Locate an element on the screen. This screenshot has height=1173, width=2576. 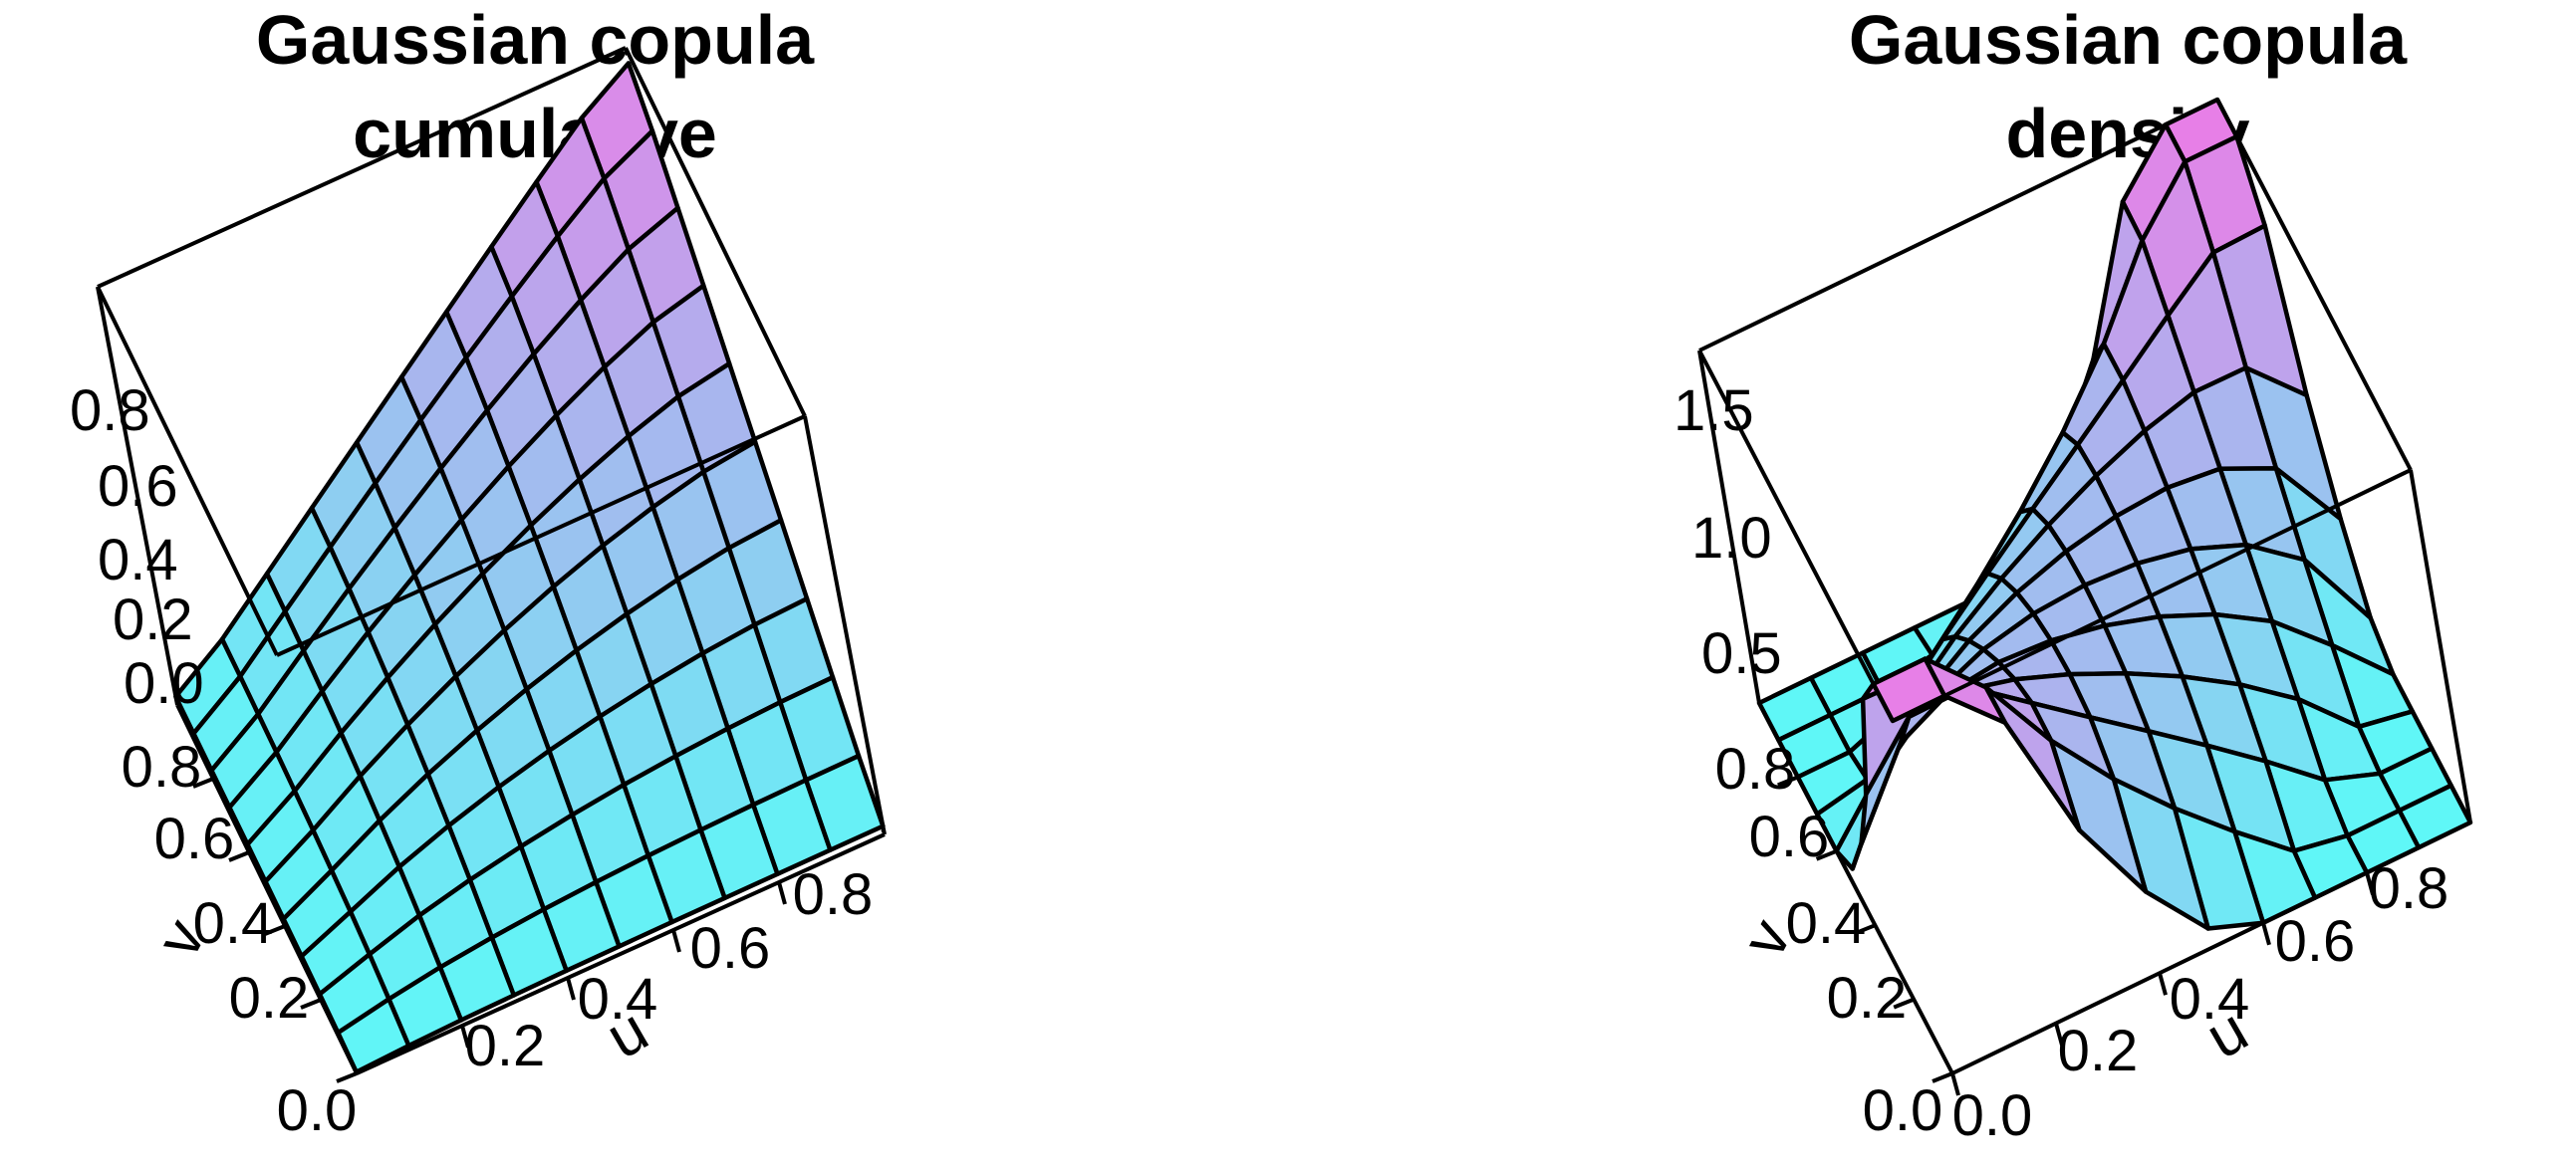
z-tick-label: 0.6 is located at coordinates (138, 487).